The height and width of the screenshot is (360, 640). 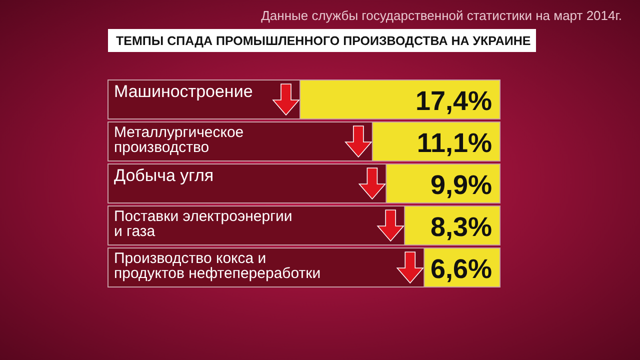 I want to click on data-label: 8,3%, so click(x=461, y=227).